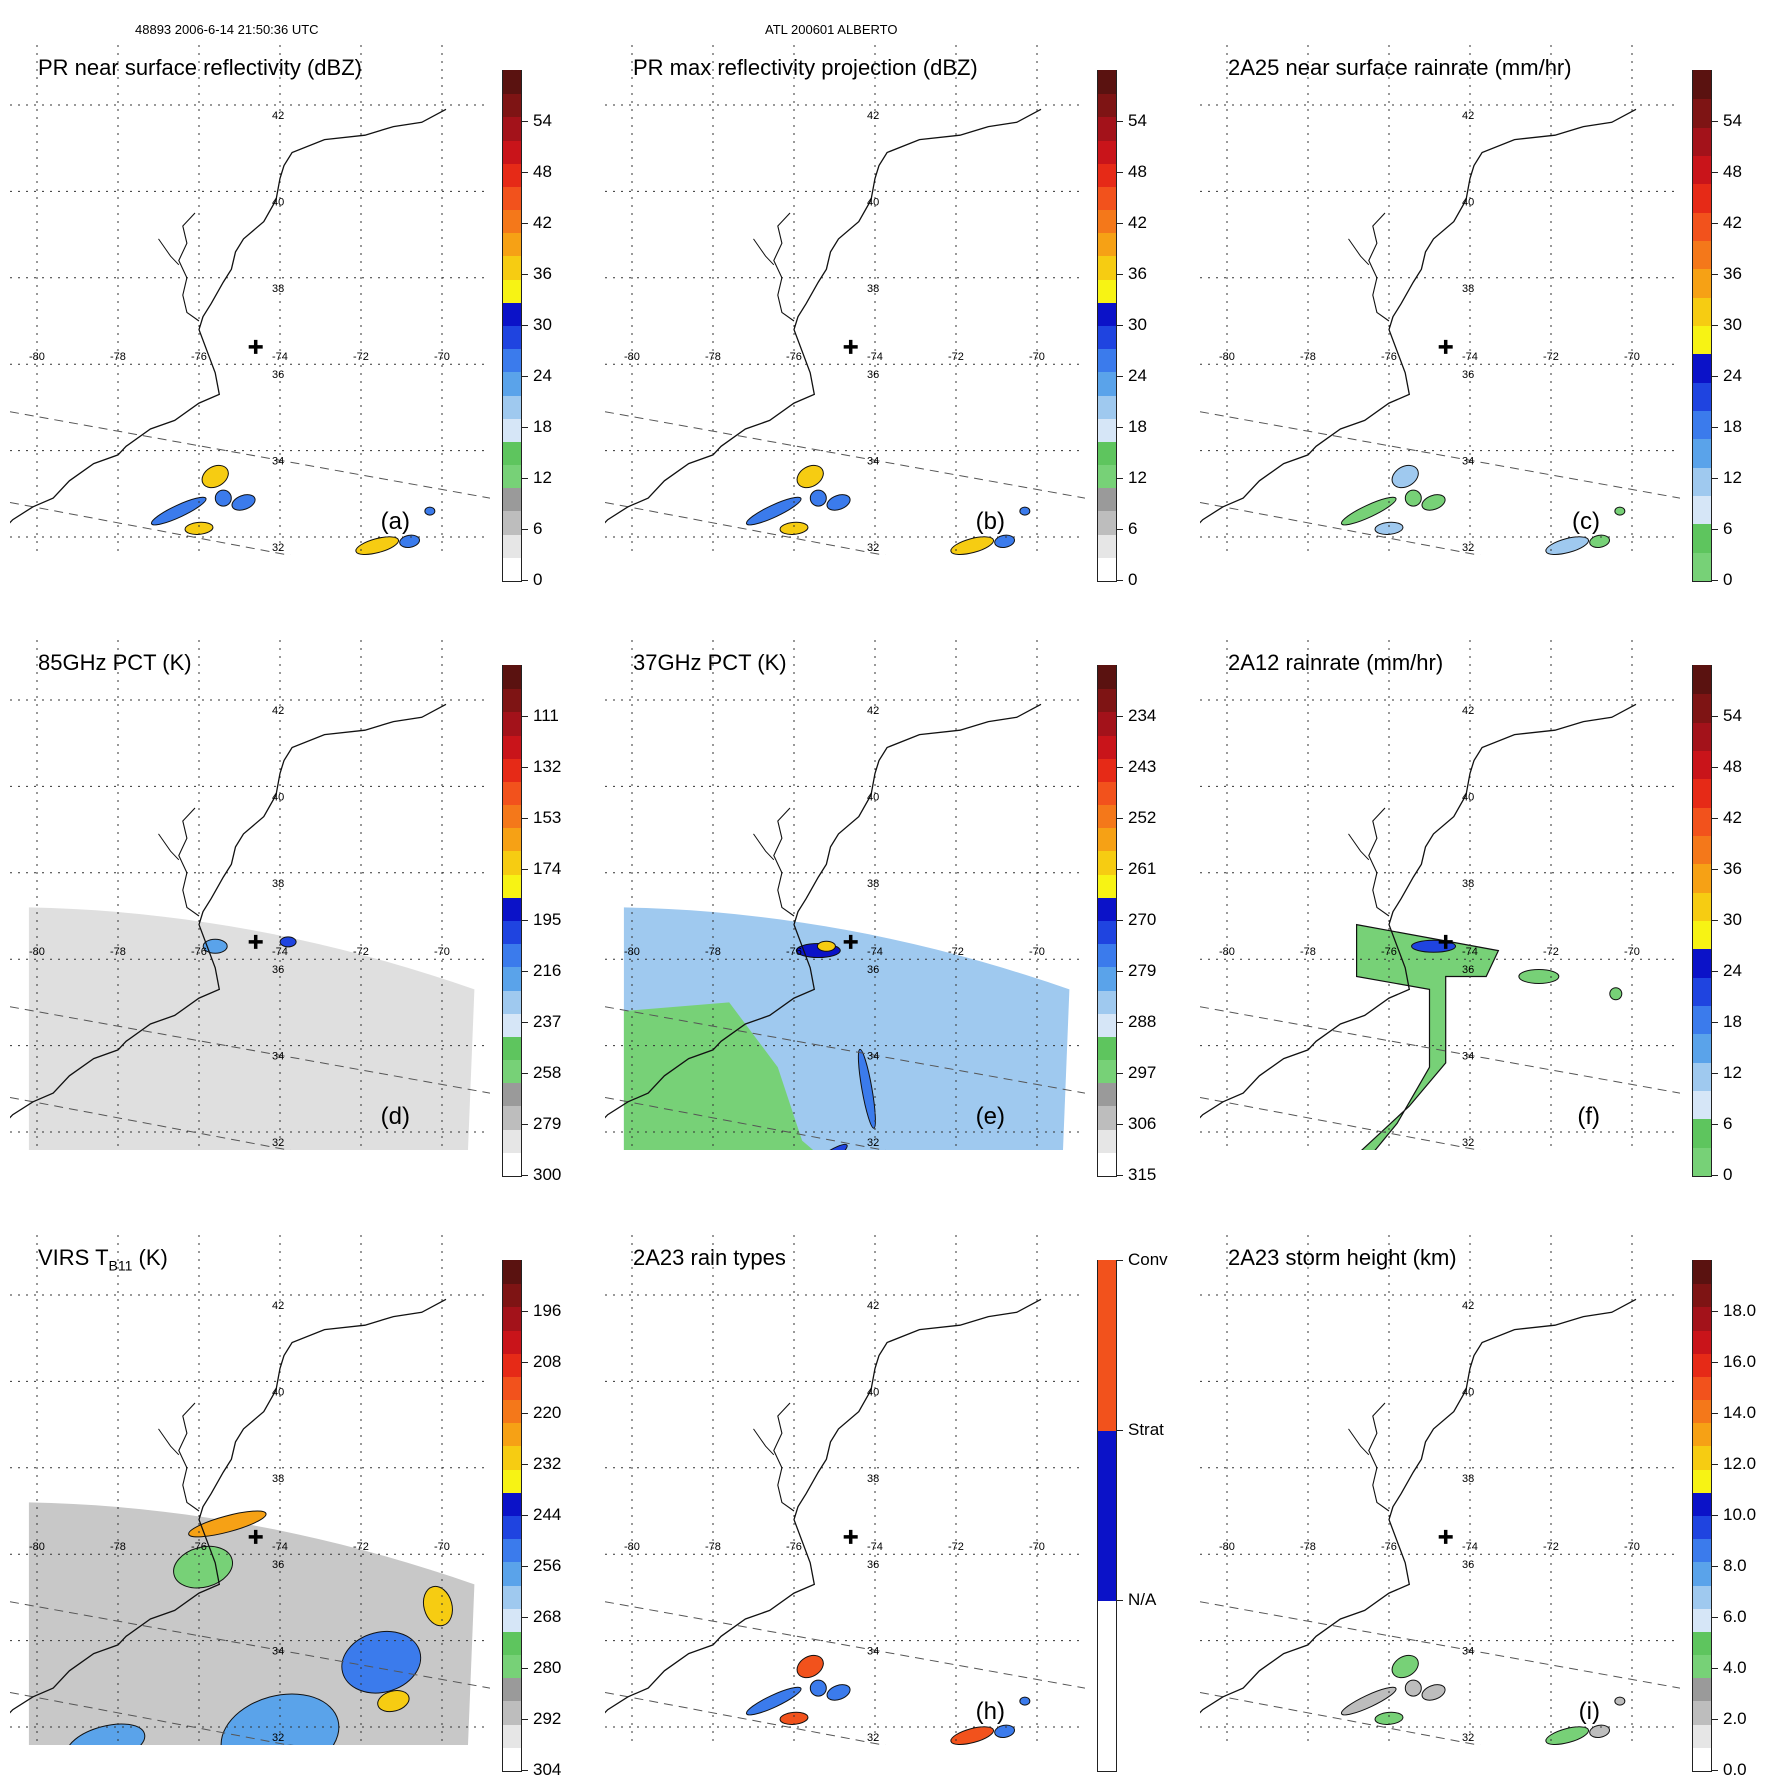 The height and width of the screenshot is (1780, 1771). I want to click on colorbar-tick-label: 243, so click(1142, 767).